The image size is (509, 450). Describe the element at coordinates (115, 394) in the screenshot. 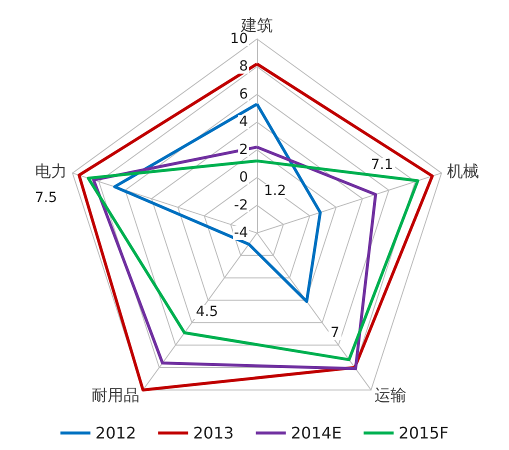

I see `spoke-label: 耐用品` at that location.